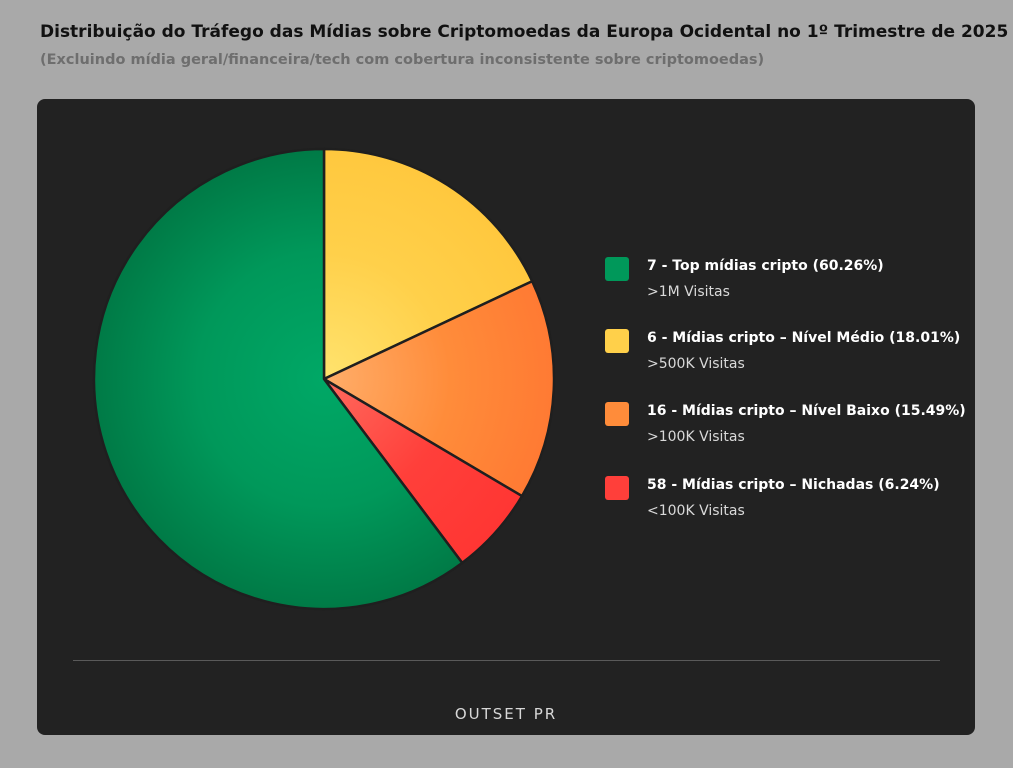 Image resolution: width=1013 pixels, height=768 pixels. What do you see at coordinates (804, 338) in the screenshot?
I see `legend-label: 6 - Mídias cripto – Nível Médio (18.01%)` at bounding box center [804, 338].